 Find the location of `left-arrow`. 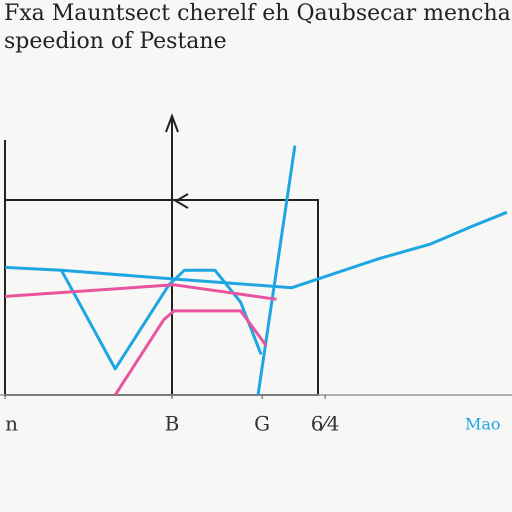

left-arrow is located at coordinates (181, 201).